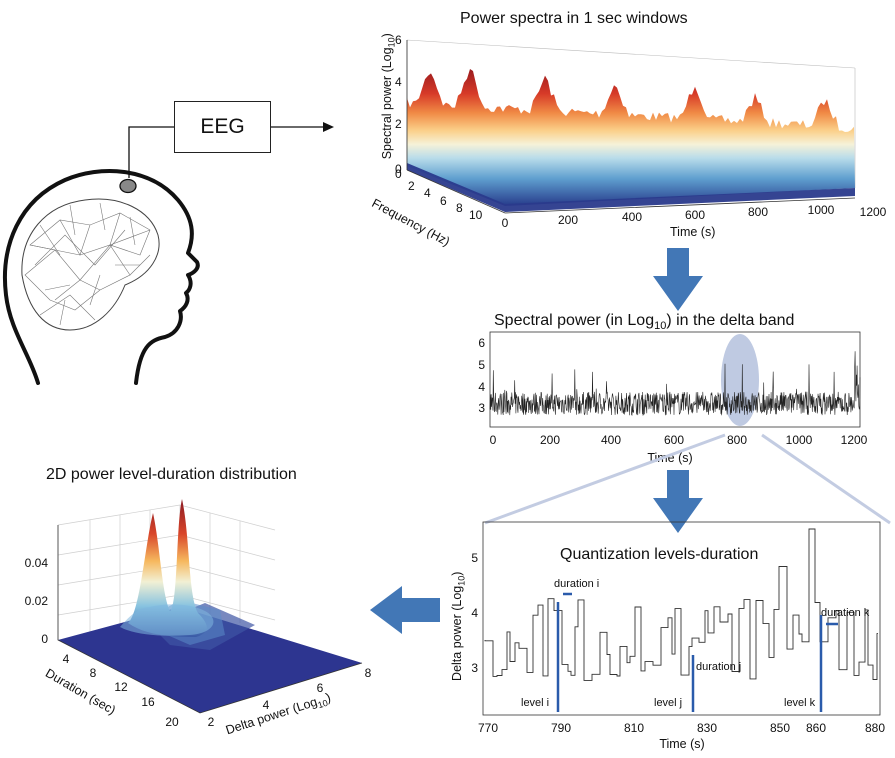 This screenshot has width=895, height=758. I want to click on delta-xtick: 200, so click(550, 440).